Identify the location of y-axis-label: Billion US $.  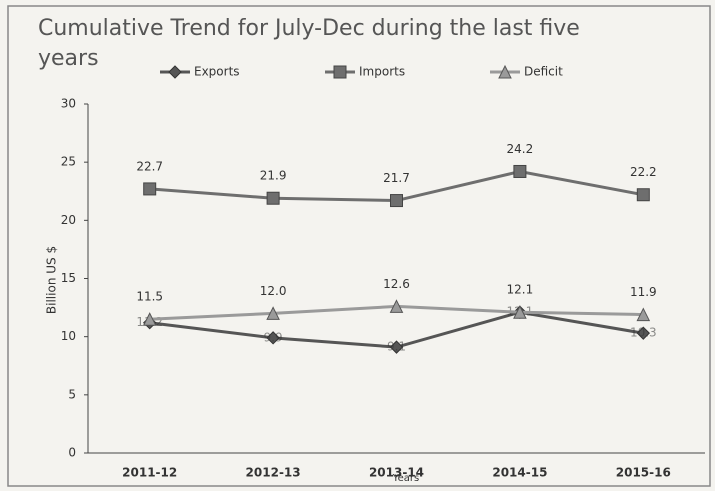
(52, 280).